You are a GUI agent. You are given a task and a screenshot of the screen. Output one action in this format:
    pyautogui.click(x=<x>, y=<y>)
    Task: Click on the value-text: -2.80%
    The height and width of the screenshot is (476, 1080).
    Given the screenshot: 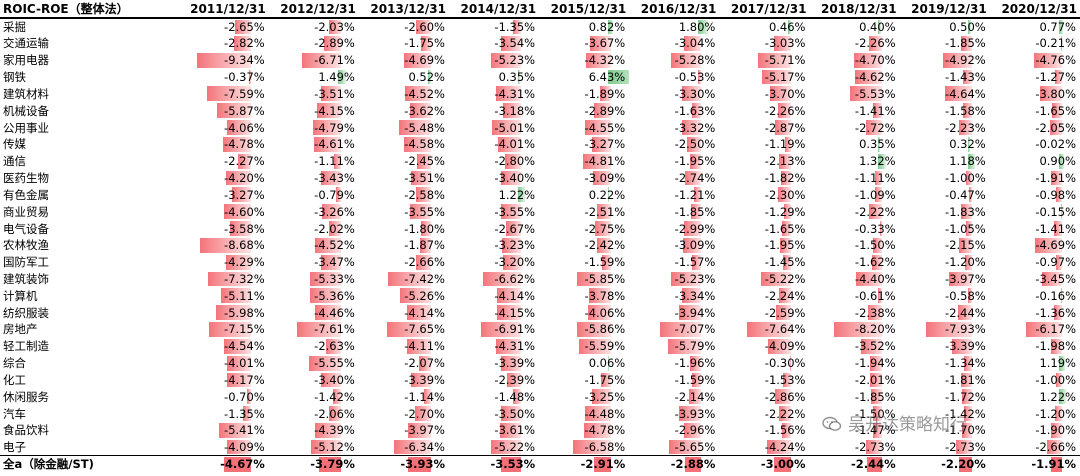 What is the action you would take?
    pyautogui.click(x=515, y=161)
    